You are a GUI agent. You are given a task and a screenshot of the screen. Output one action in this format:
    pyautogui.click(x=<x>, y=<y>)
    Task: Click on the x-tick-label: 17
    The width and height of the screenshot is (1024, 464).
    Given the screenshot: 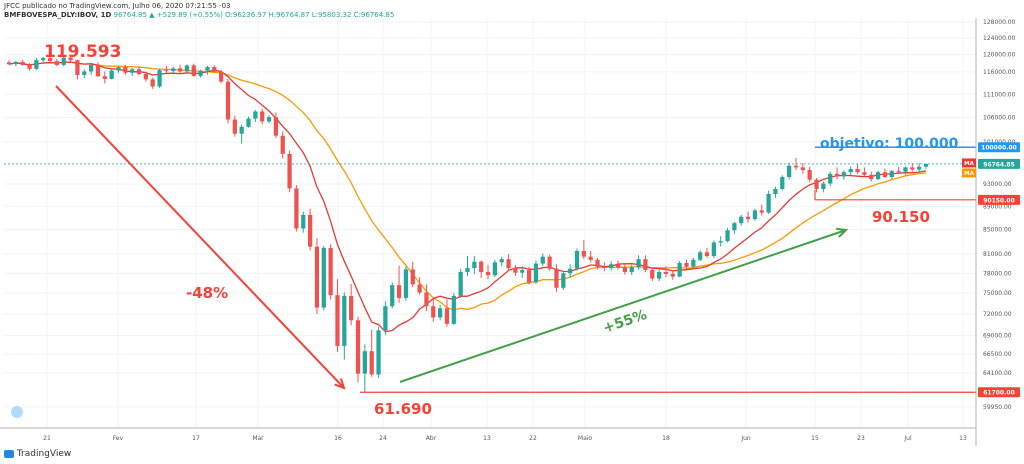 What is the action you would take?
    pyautogui.click(x=196, y=438)
    